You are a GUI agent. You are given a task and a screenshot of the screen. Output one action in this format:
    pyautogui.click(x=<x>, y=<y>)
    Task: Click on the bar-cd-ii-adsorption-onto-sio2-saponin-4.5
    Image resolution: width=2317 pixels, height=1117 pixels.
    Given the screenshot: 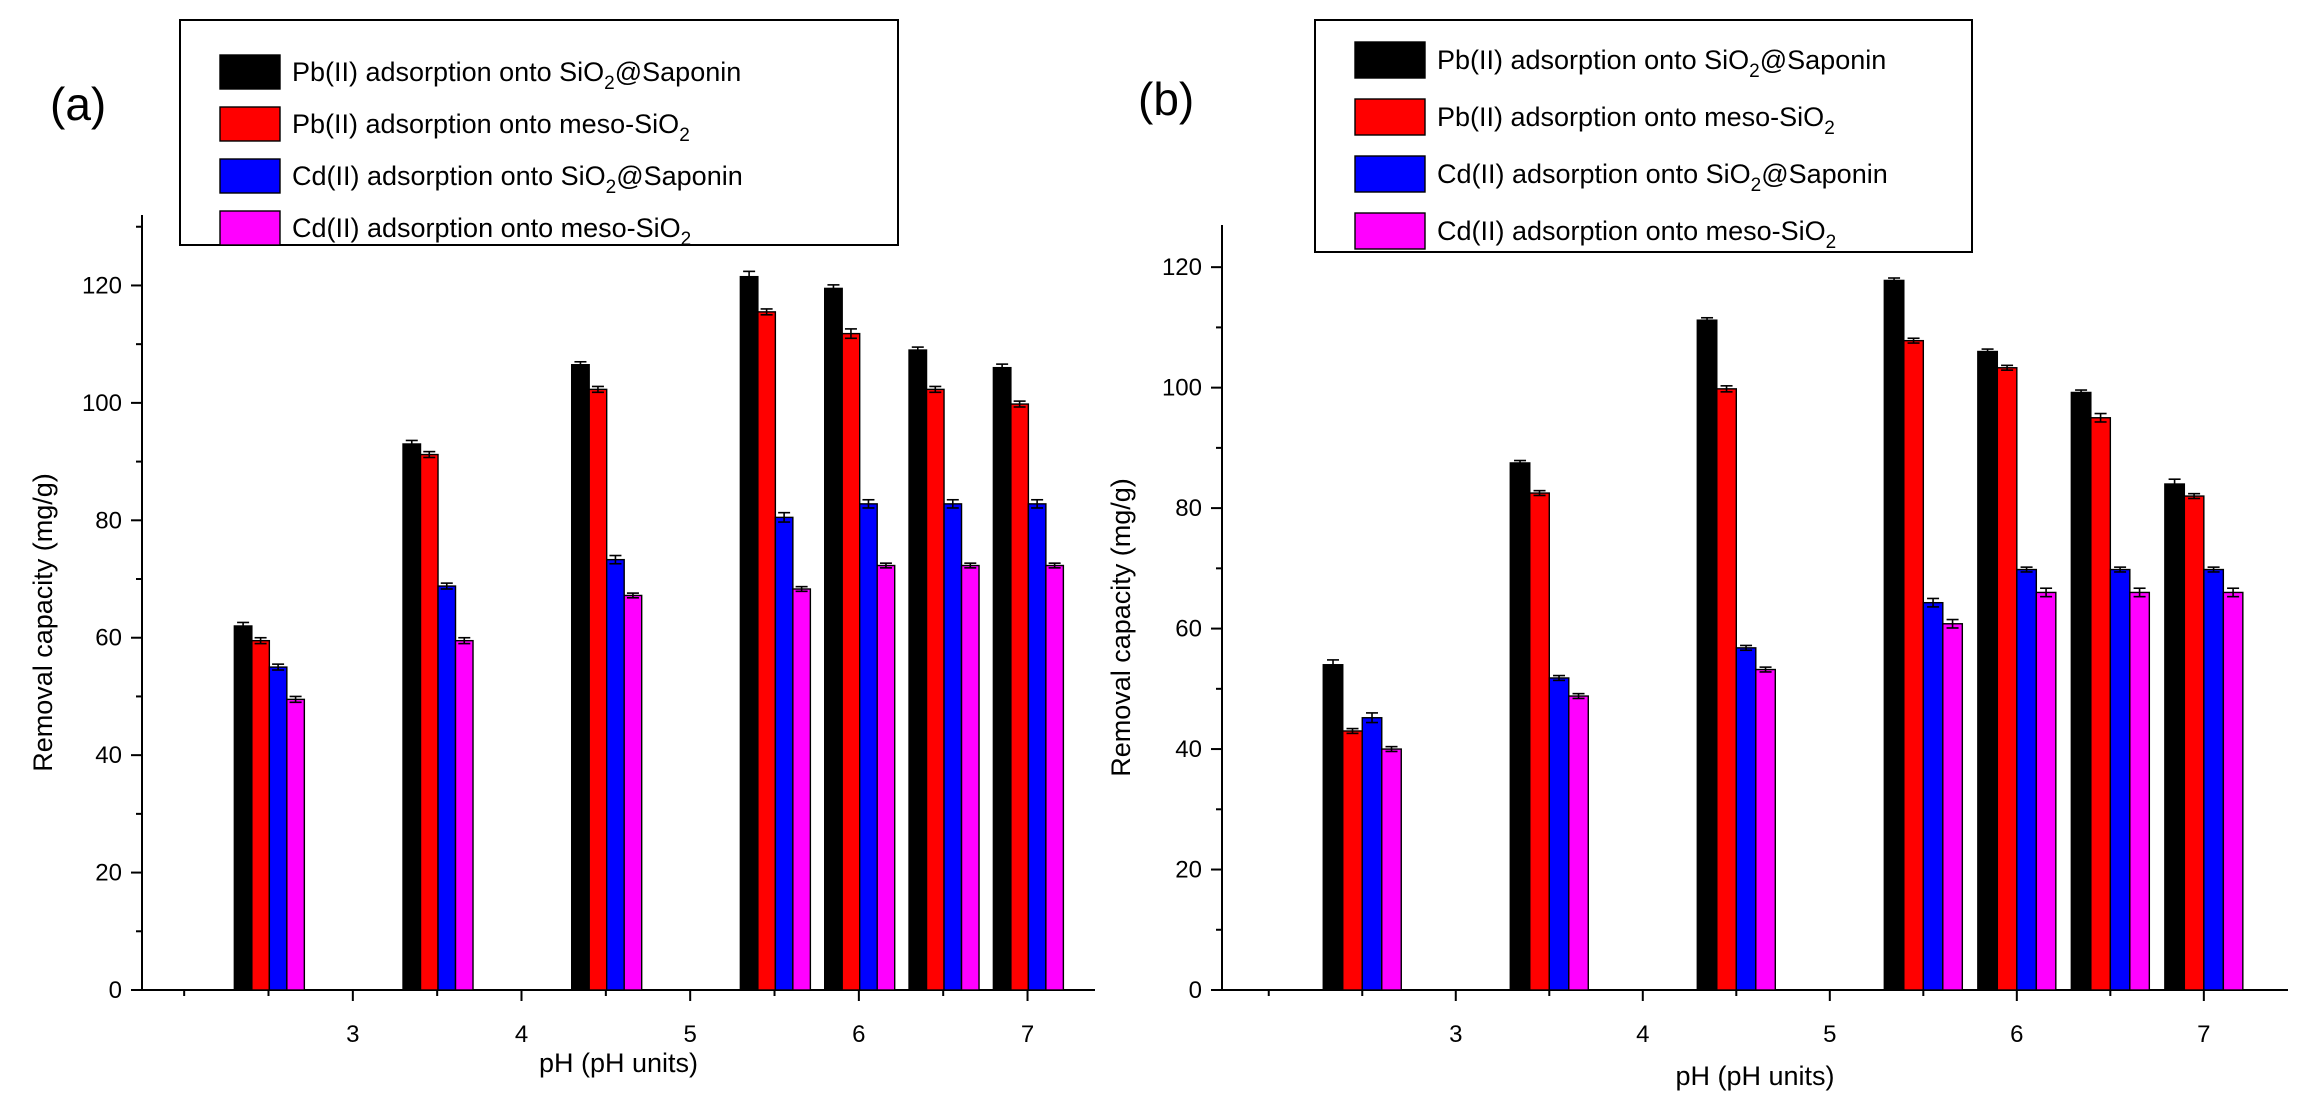 What is the action you would take?
    pyautogui.click(x=615, y=774)
    